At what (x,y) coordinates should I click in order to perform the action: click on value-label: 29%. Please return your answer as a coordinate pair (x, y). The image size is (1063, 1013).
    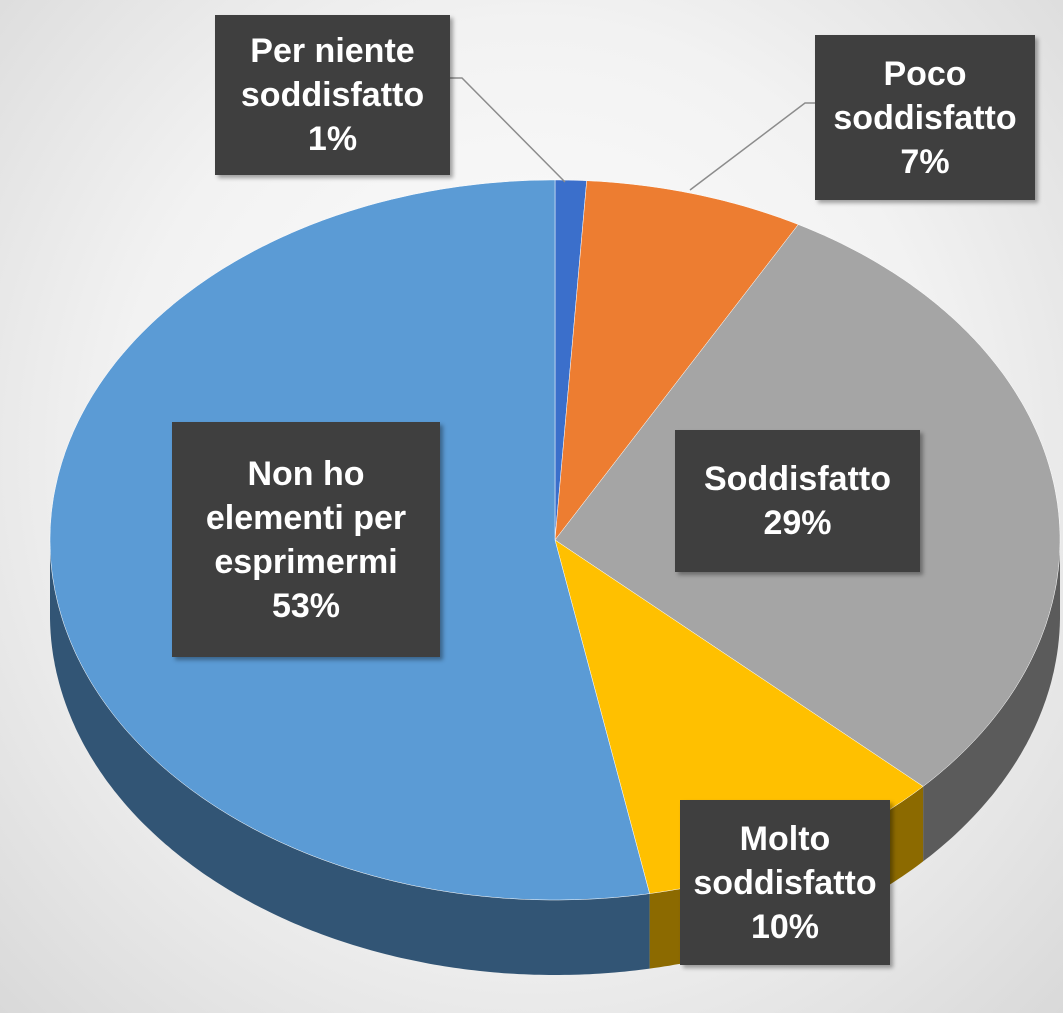
    Looking at the image, I should click on (797, 523).